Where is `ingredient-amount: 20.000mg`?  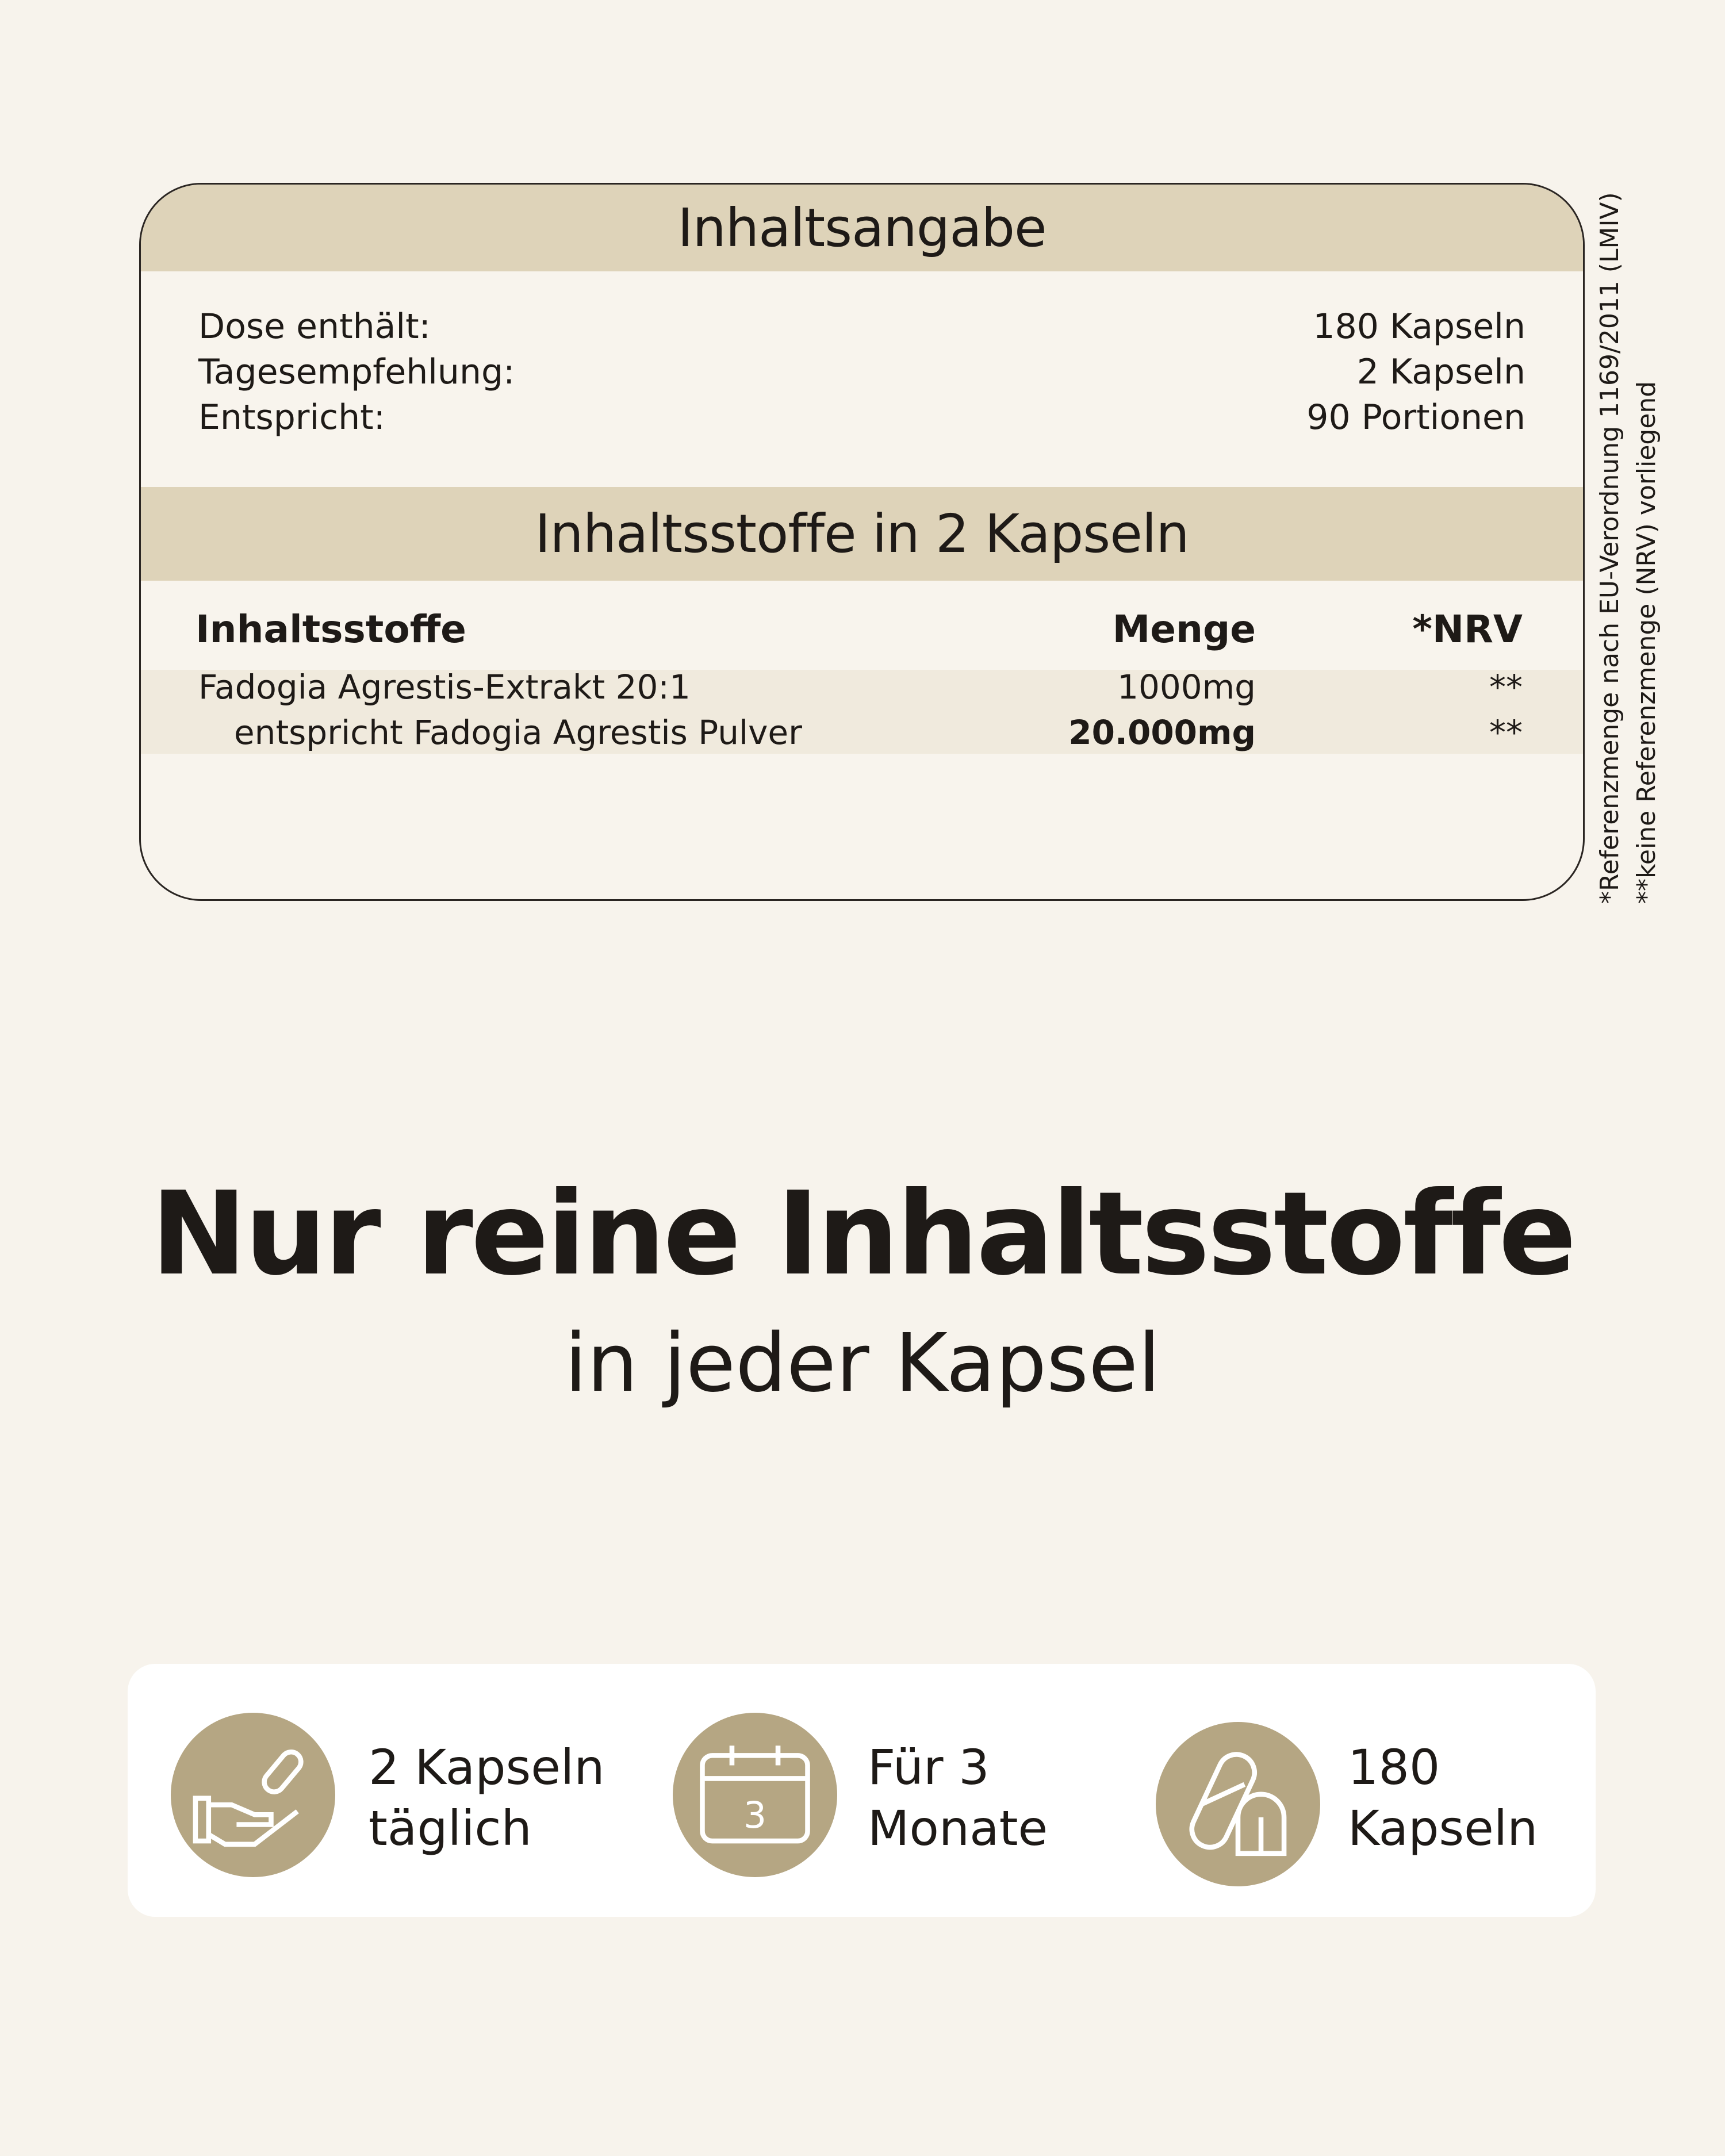 ingredient-amount: 20.000mg is located at coordinates (1162, 732).